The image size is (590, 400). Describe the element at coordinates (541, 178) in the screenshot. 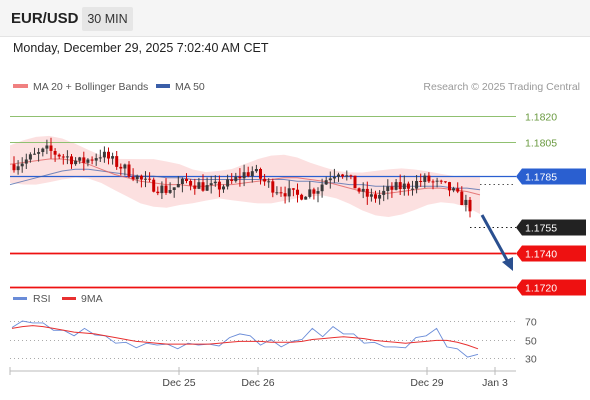

I see `level-label: 1.1785` at that location.